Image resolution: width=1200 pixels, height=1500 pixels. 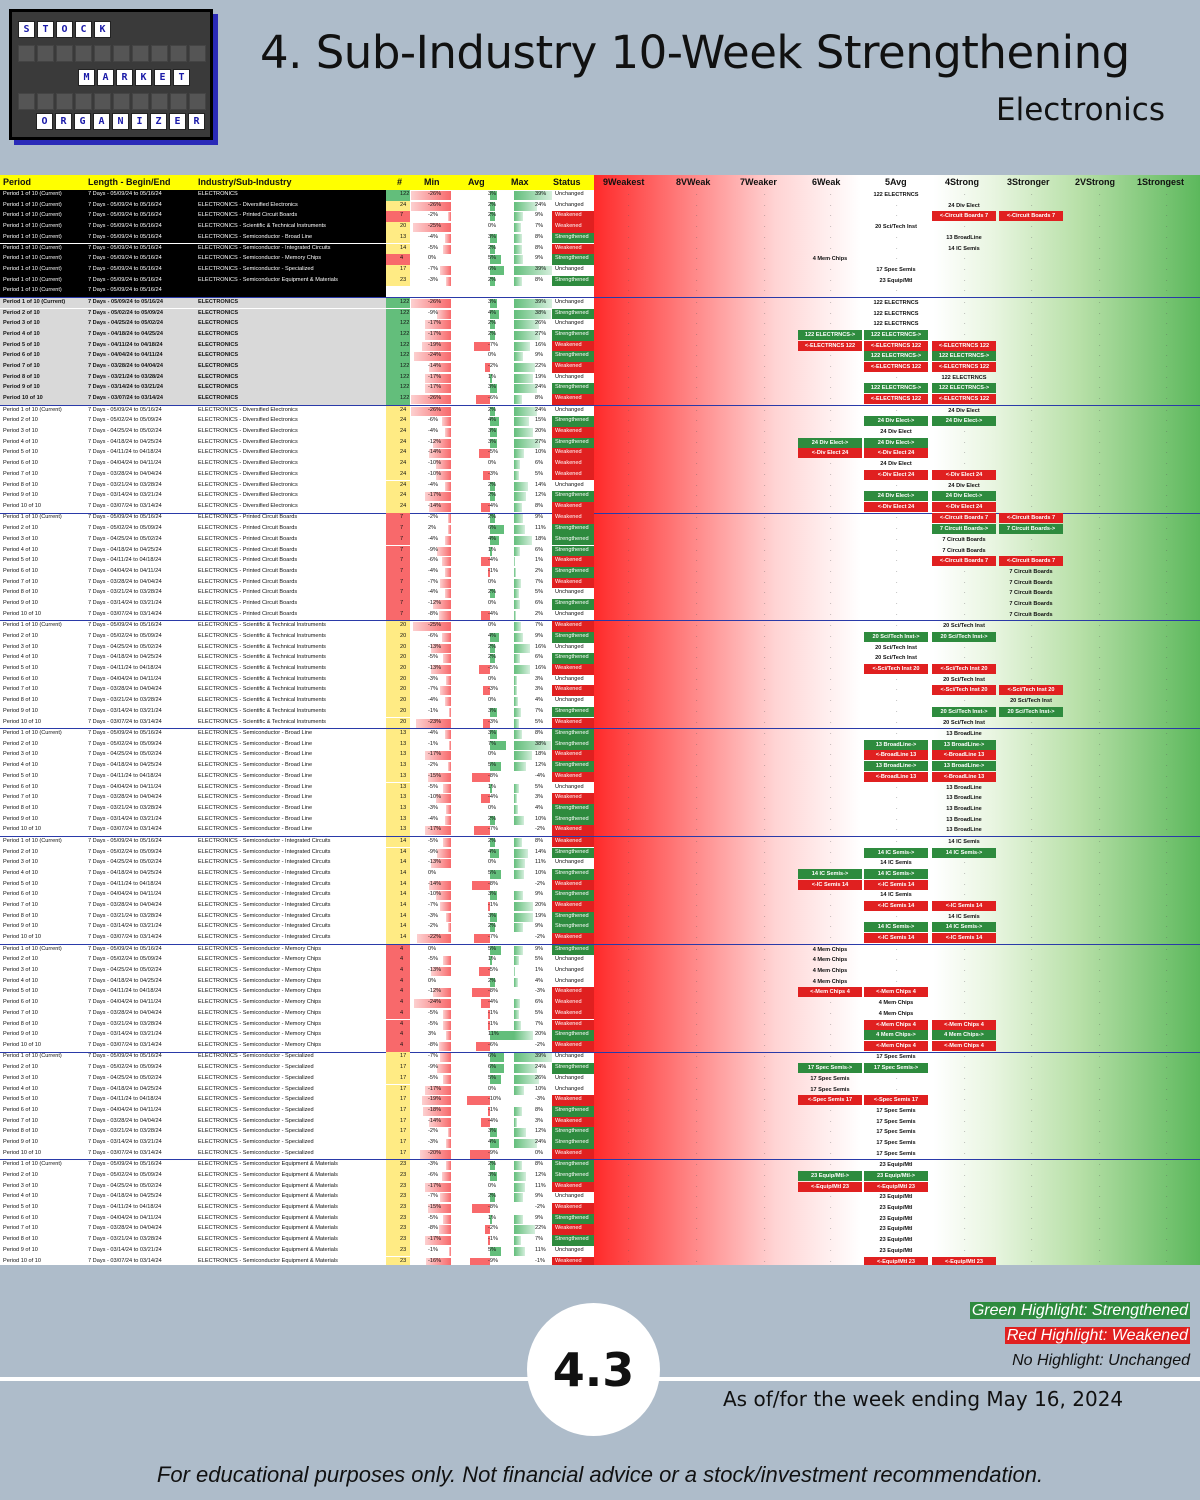 What do you see at coordinates (964, 690) in the screenshot?
I see `strength-label: <-Sci/Tech Inst 20` at bounding box center [964, 690].